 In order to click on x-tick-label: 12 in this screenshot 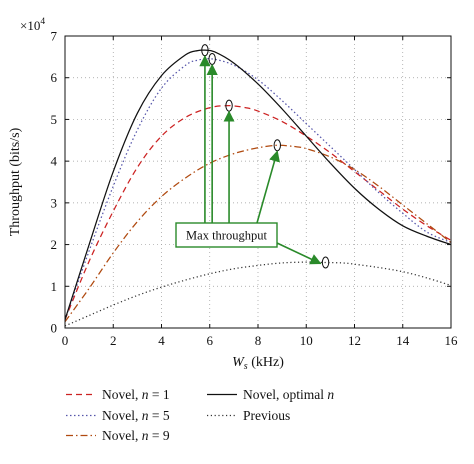, I will do `click(354, 340)`.